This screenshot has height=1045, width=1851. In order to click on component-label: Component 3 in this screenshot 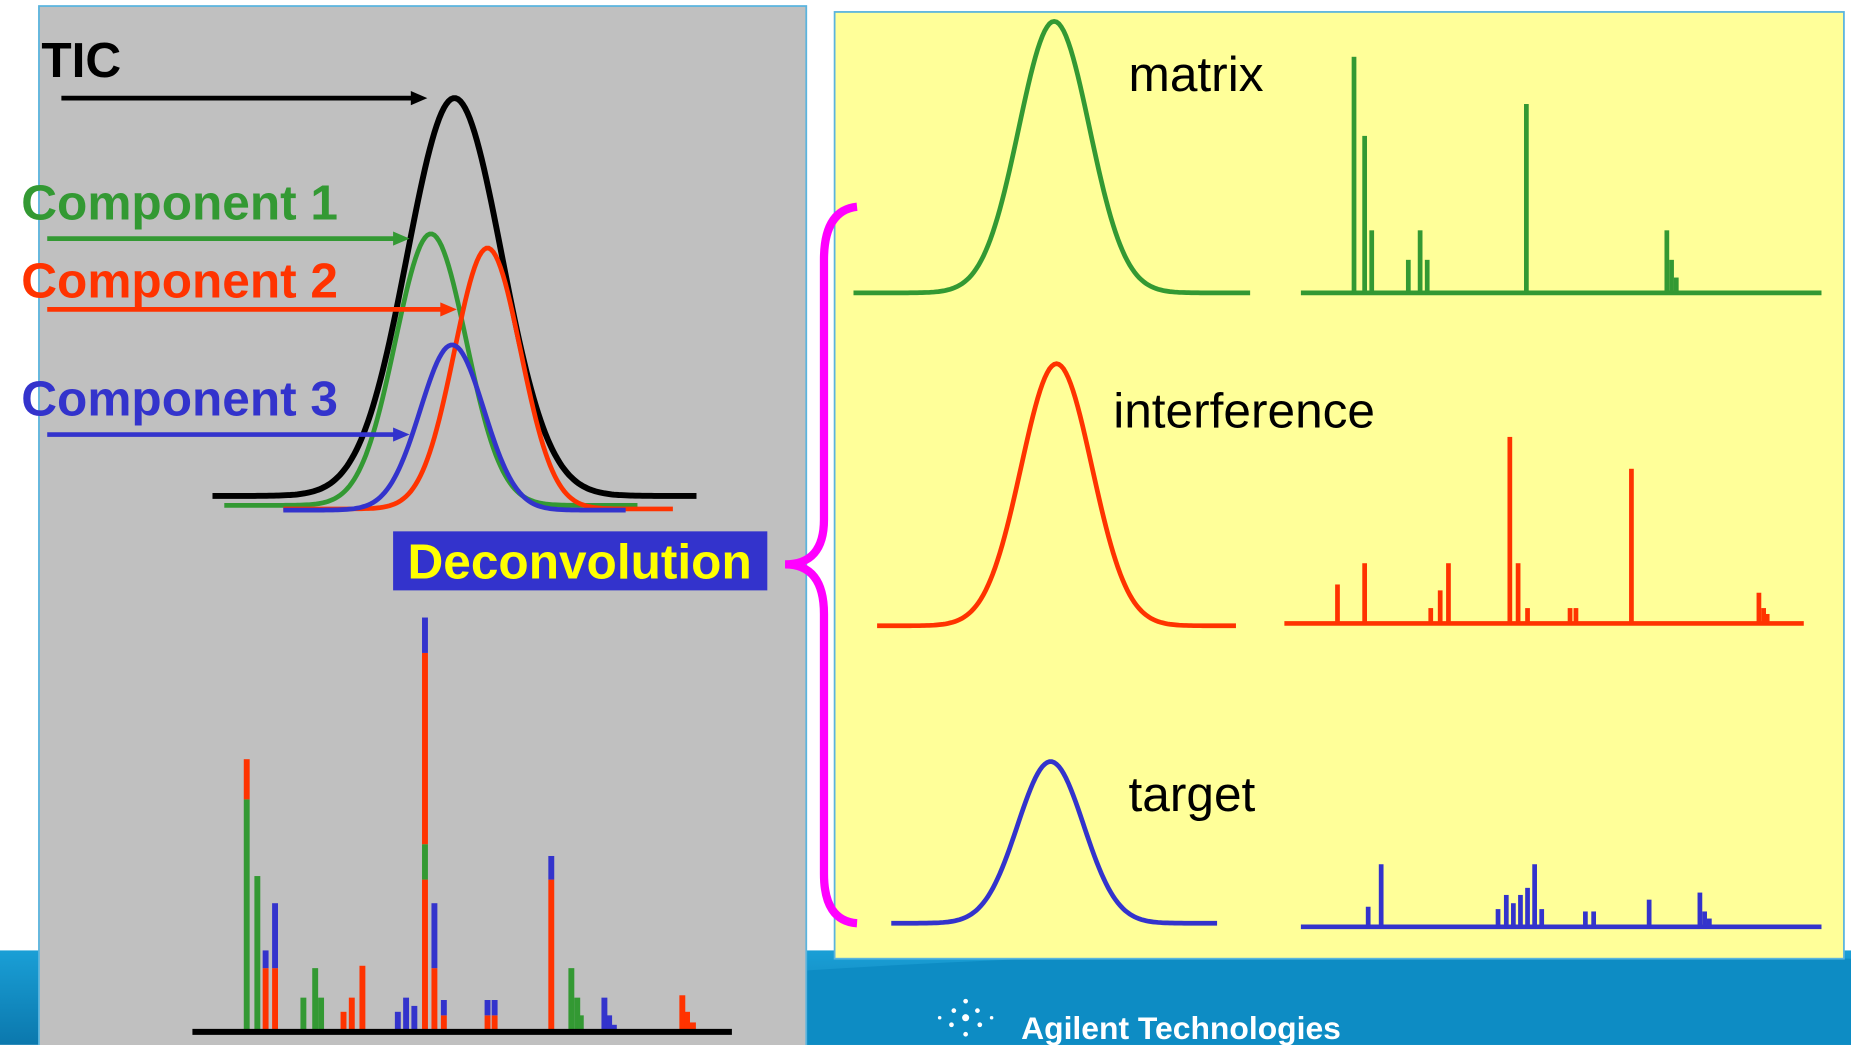, I will do `click(179, 399)`.